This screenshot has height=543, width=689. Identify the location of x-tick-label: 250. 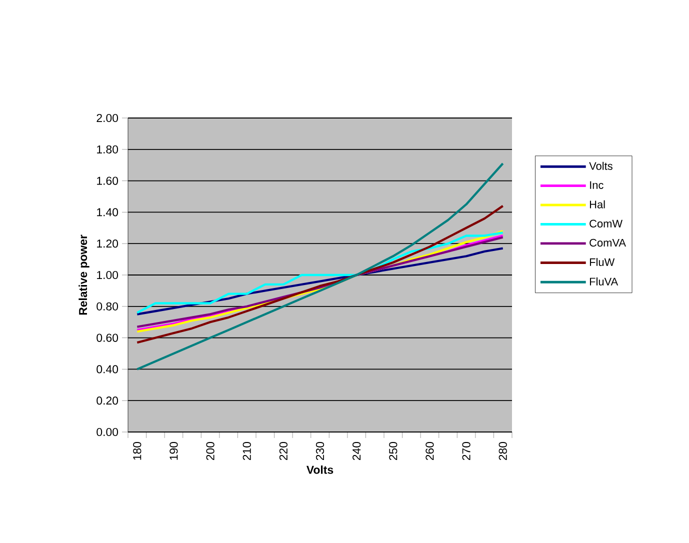
(393, 451).